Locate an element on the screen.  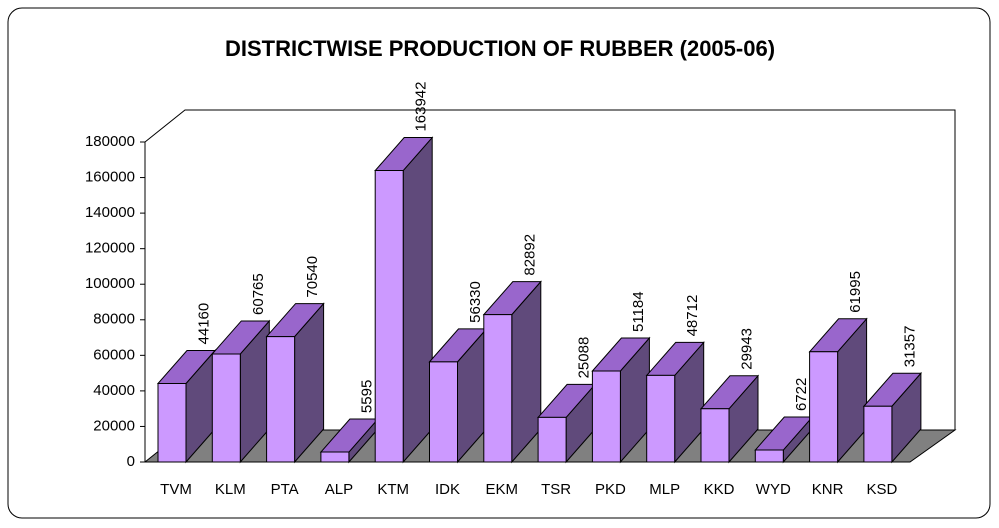
x-tick-label: IDK is located at coordinates (447, 489).